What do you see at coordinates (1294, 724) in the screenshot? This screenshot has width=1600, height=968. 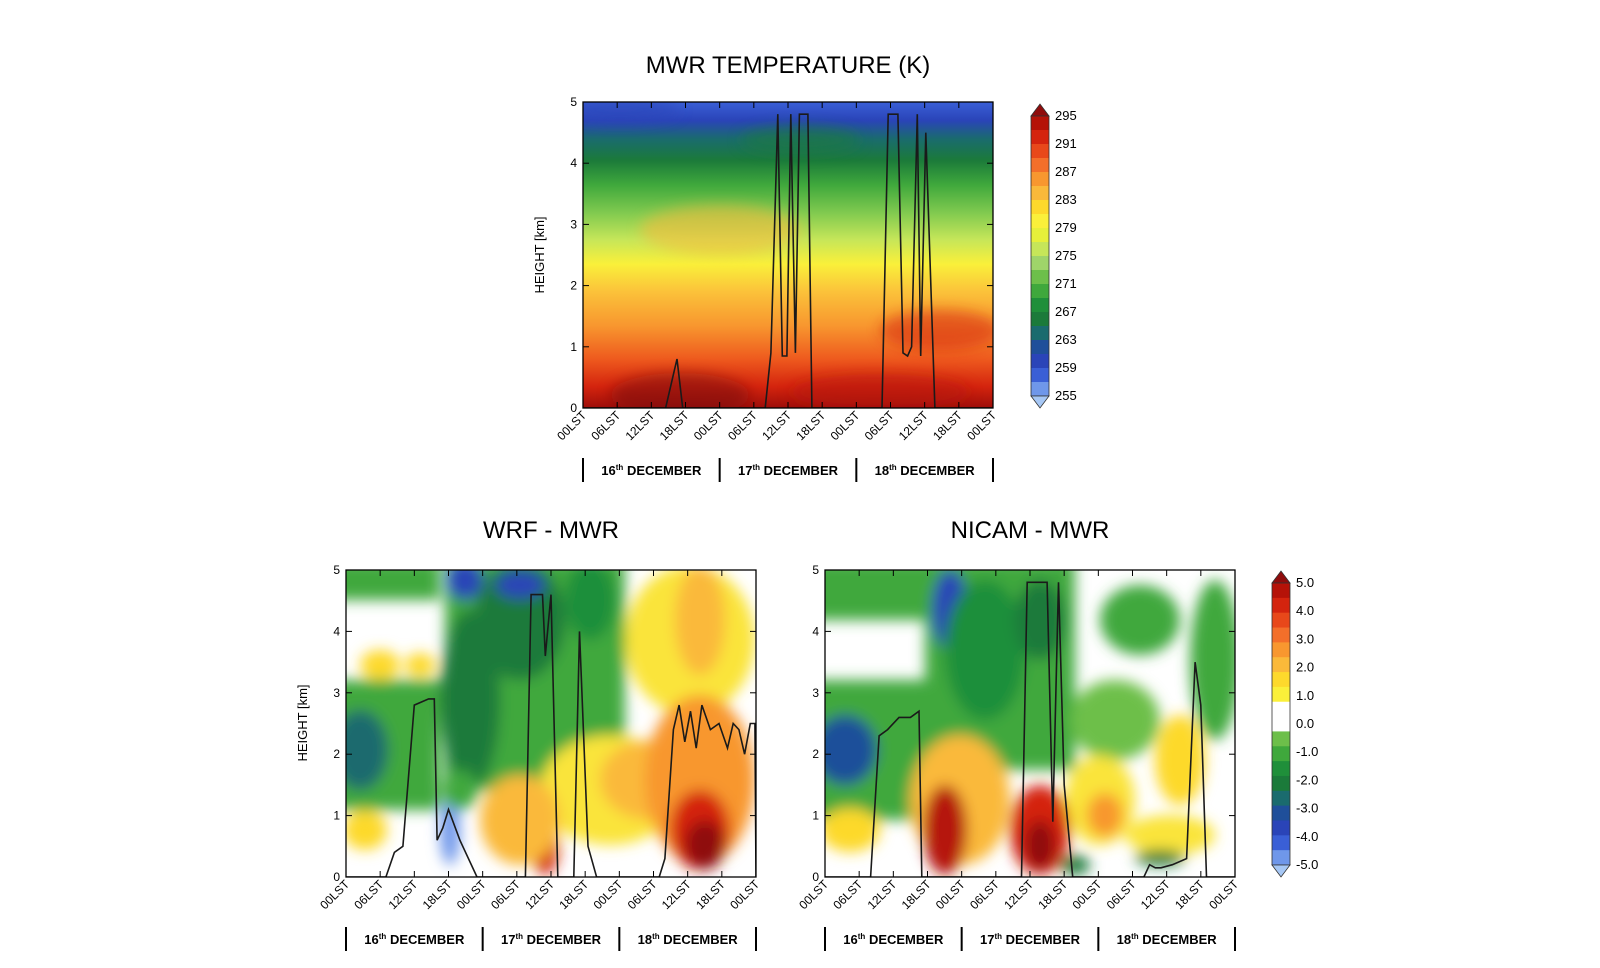 I see `colorbar: 5.0 4.0 3.0 2.0 1.0 0.0 -1.0 -2.0 -3.0 -4.0 -5.0` at bounding box center [1294, 724].